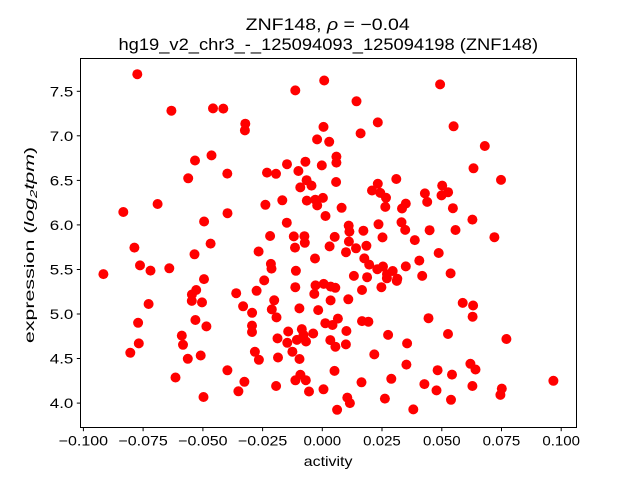 The width and height of the screenshot is (640, 480). Describe the element at coordinates (323, 440) in the screenshot. I see `svg-text: 0.000` at that location.